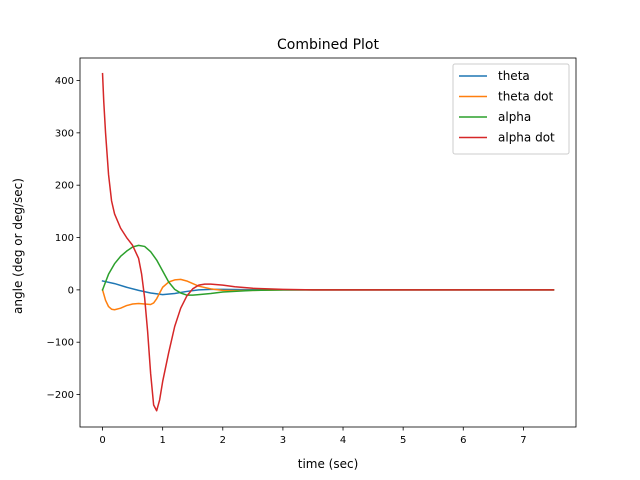 The height and width of the screenshot is (480, 640). I want to click on y-tick-label: 400, so click(64, 81).